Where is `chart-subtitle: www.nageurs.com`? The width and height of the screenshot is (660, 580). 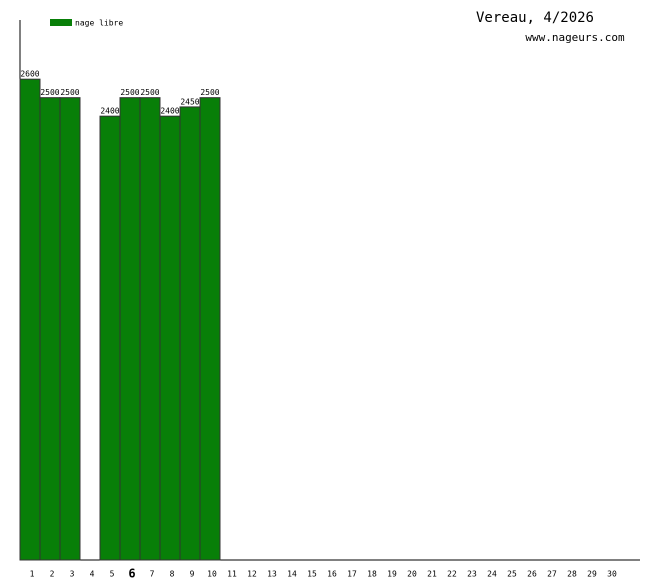
chart-subtitle: www.nageurs.com is located at coordinates (575, 37).